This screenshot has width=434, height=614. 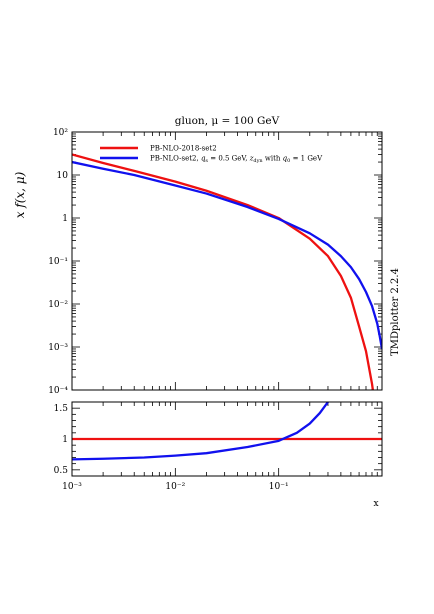 What do you see at coordinates (375, 504) in the screenshot?
I see `x-axis-label: x` at bounding box center [375, 504].